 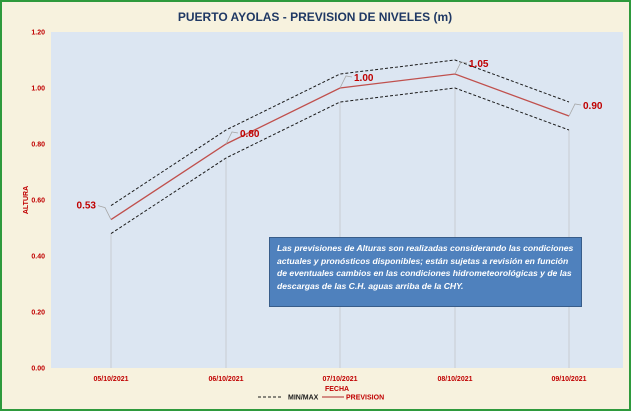 I want to click on y-tick-label: 0.40, so click(x=38, y=257).